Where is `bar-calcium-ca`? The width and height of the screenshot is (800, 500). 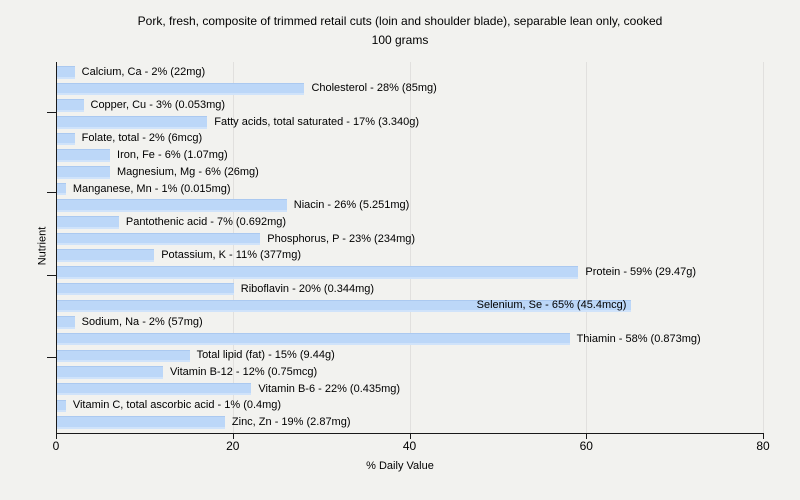
bar-calcium-ca is located at coordinates (66, 72).